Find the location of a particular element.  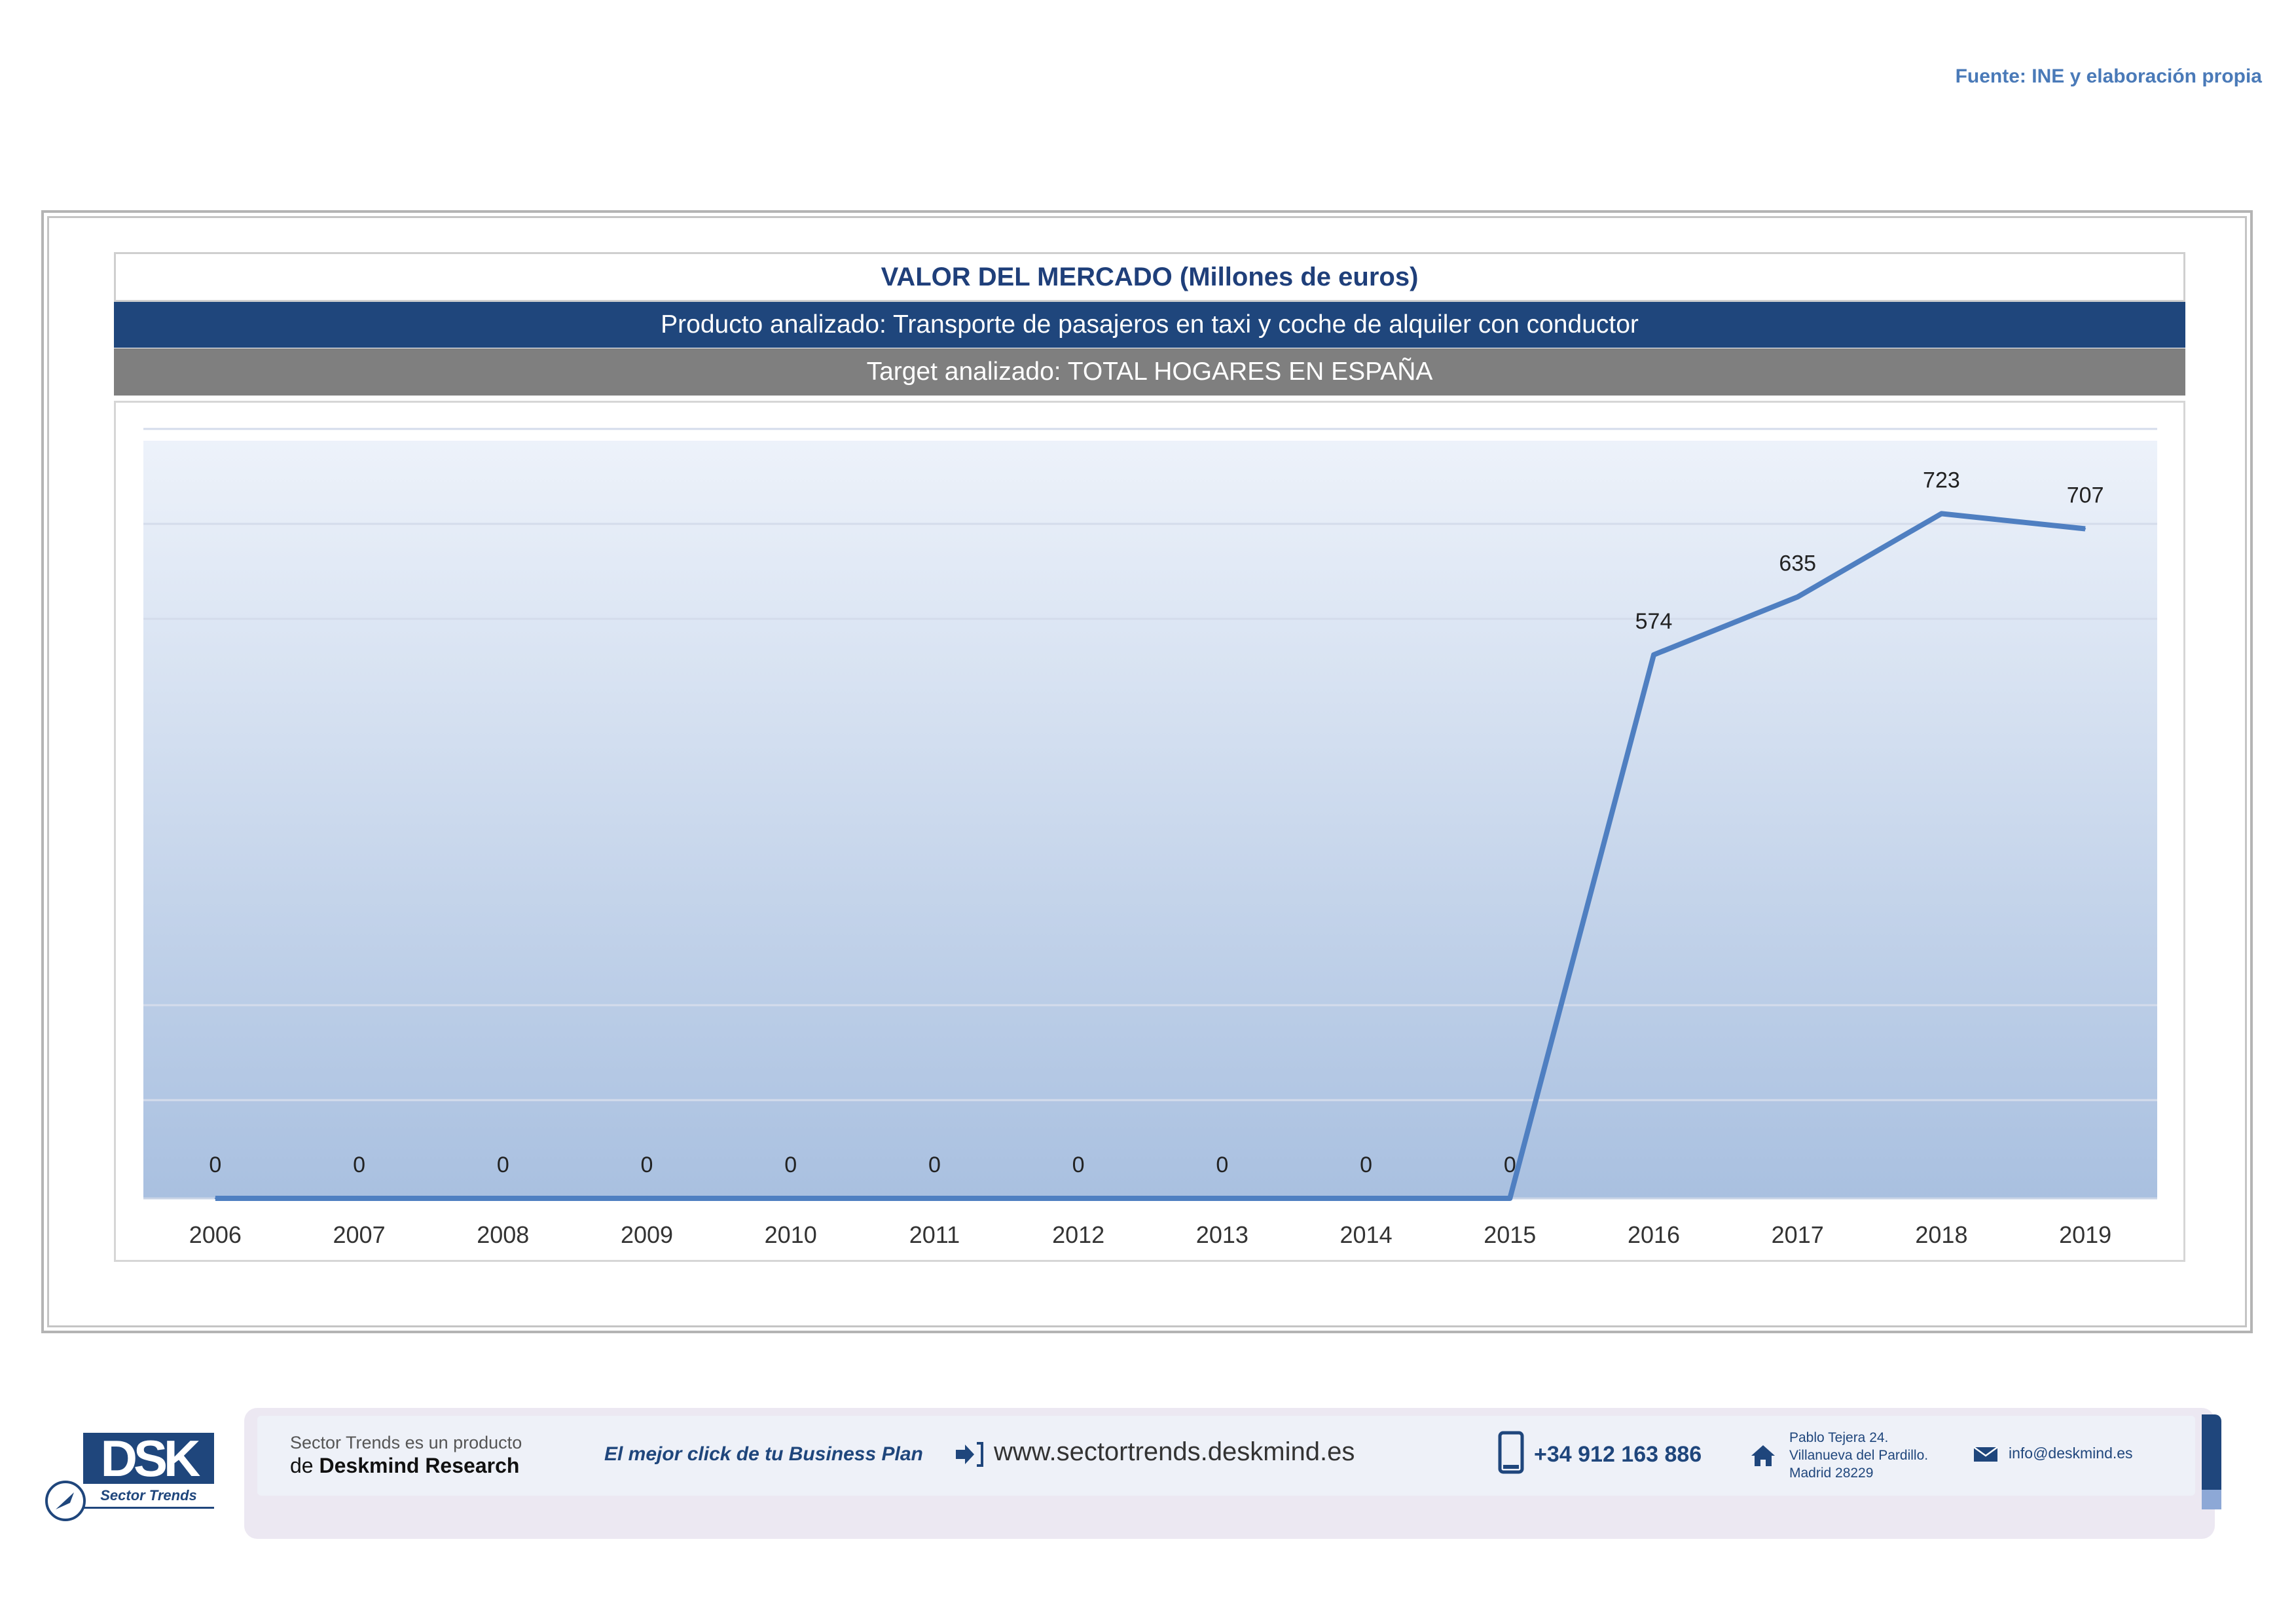

banner-accent-light is located at coordinates (2211, 1499).